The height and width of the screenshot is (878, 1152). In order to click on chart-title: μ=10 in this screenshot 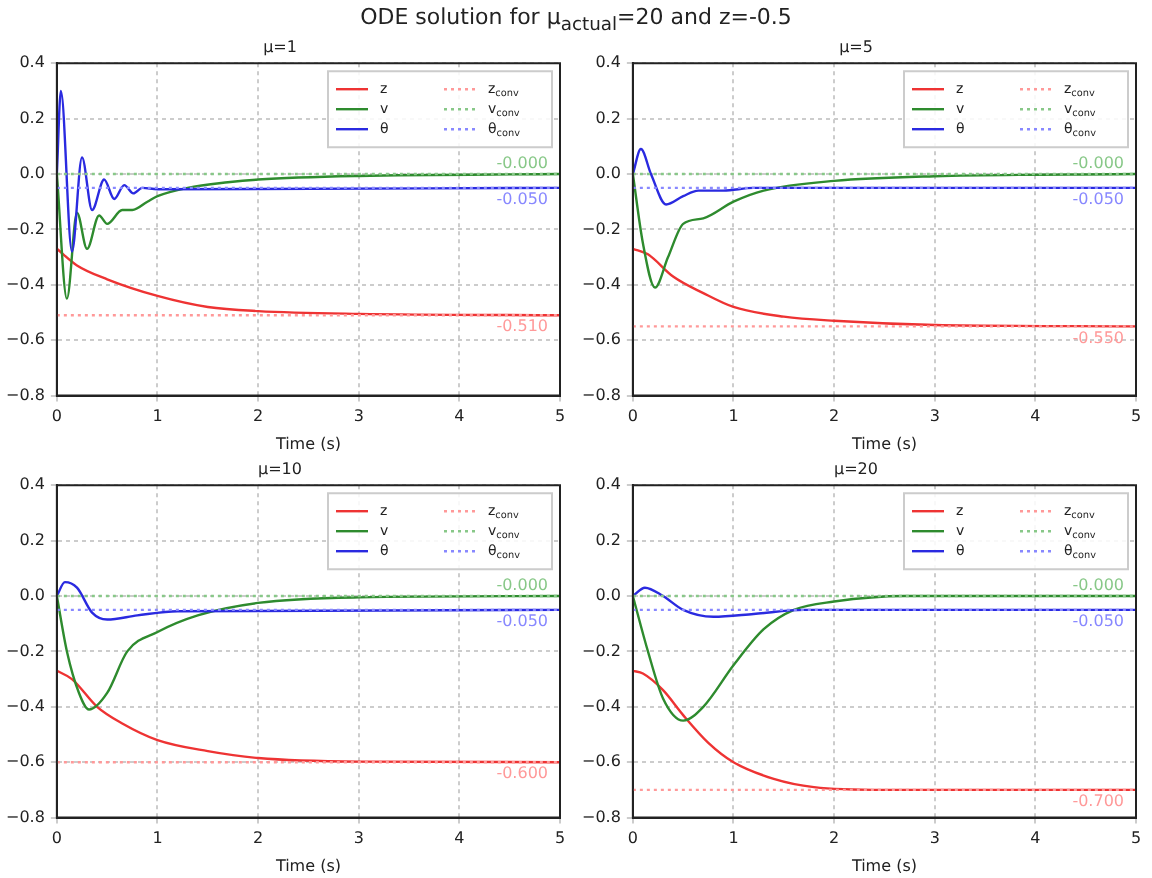, I will do `click(280, 468)`.